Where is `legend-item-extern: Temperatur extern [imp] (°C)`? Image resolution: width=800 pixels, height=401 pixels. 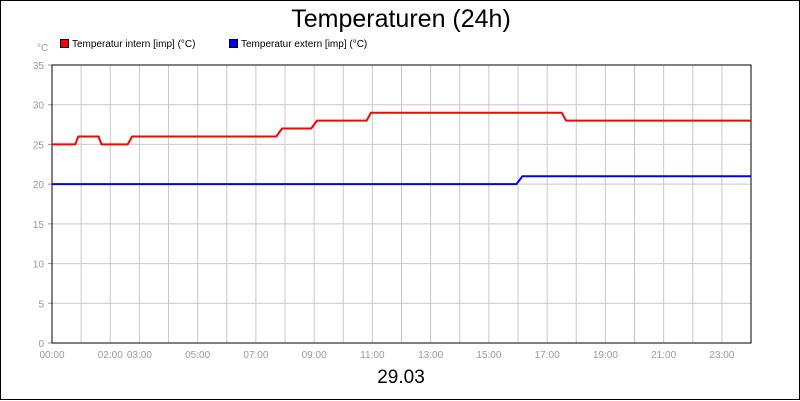
legend-item-extern: Temperatur extern [imp] (°C) is located at coordinates (298, 45).